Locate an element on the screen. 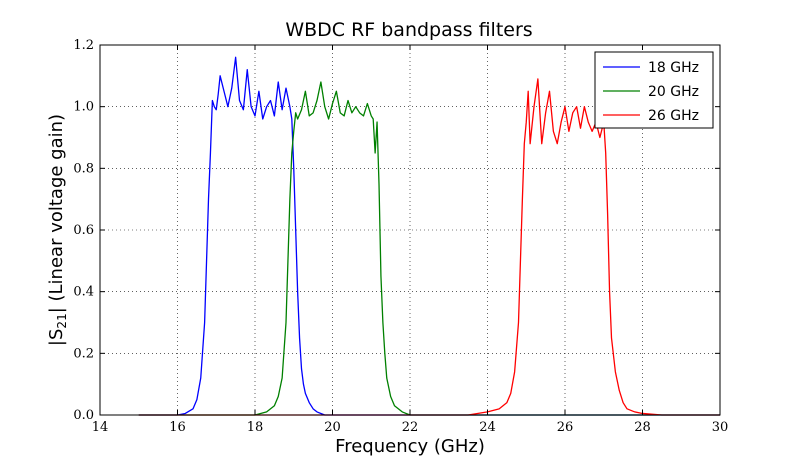  y-tick-label: 0.6 is located at coordinates (83, 230).